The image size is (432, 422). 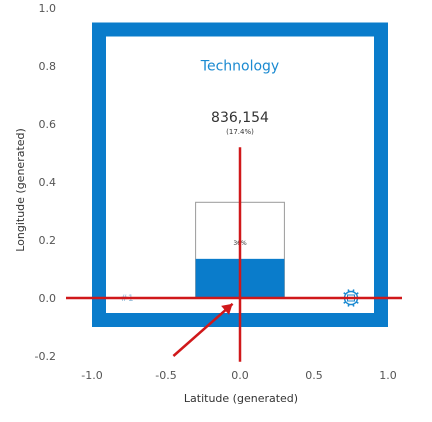 What do you see at coordinates (165, 375) in the screenshot?
I see `x-tick-label: -0.5` at bounding box center [165, 375].